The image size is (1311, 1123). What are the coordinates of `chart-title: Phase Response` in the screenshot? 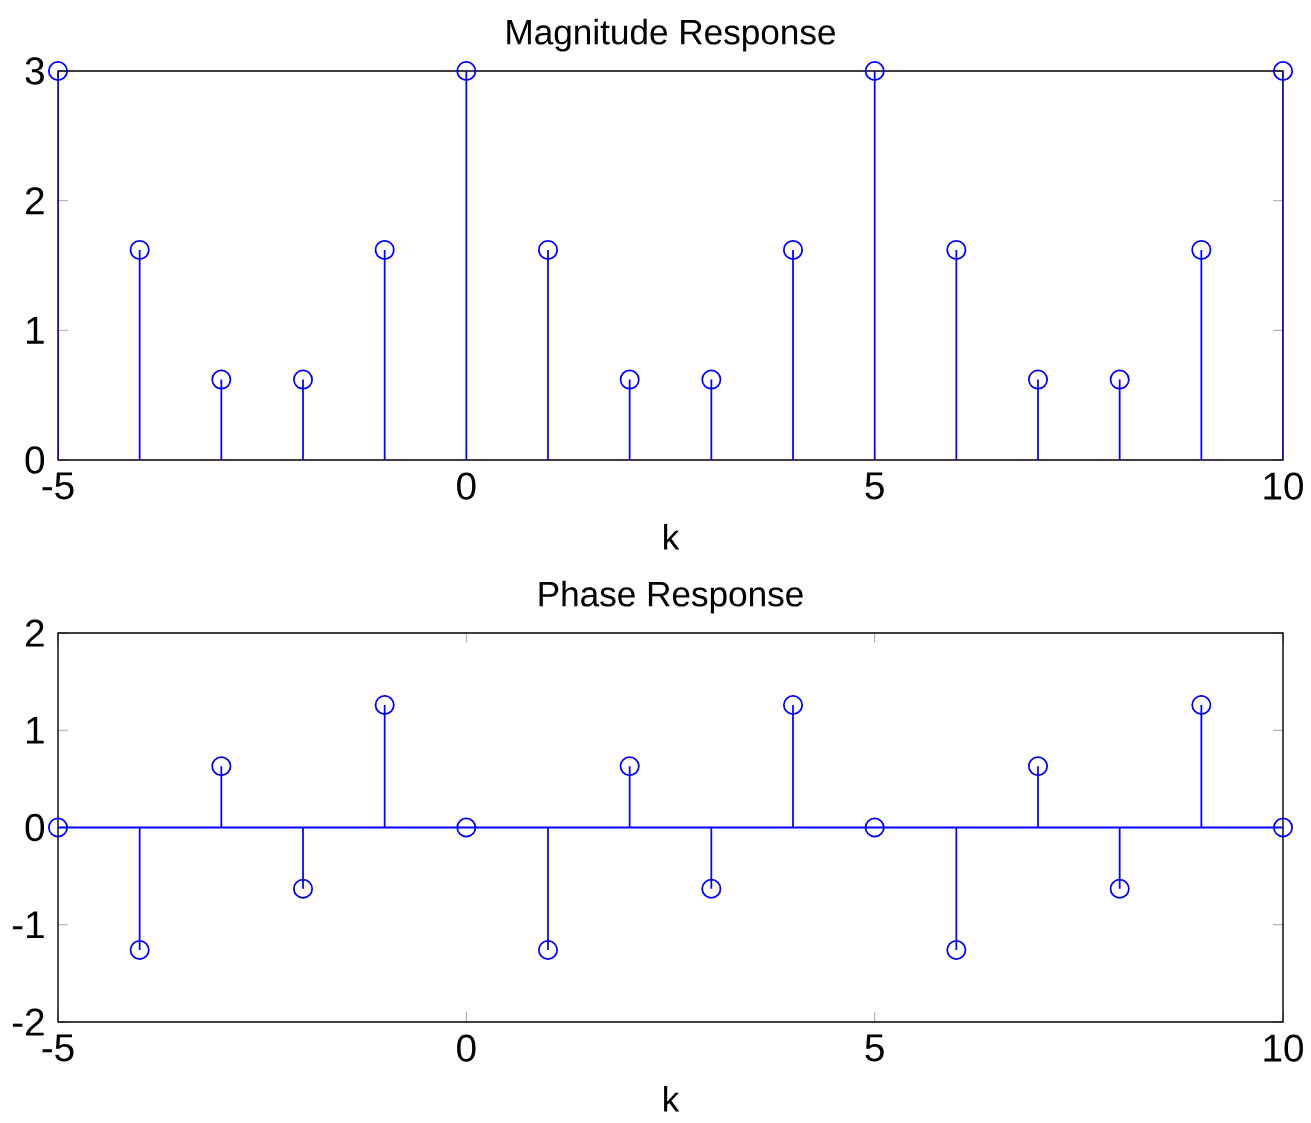 It's located at (671, 597).